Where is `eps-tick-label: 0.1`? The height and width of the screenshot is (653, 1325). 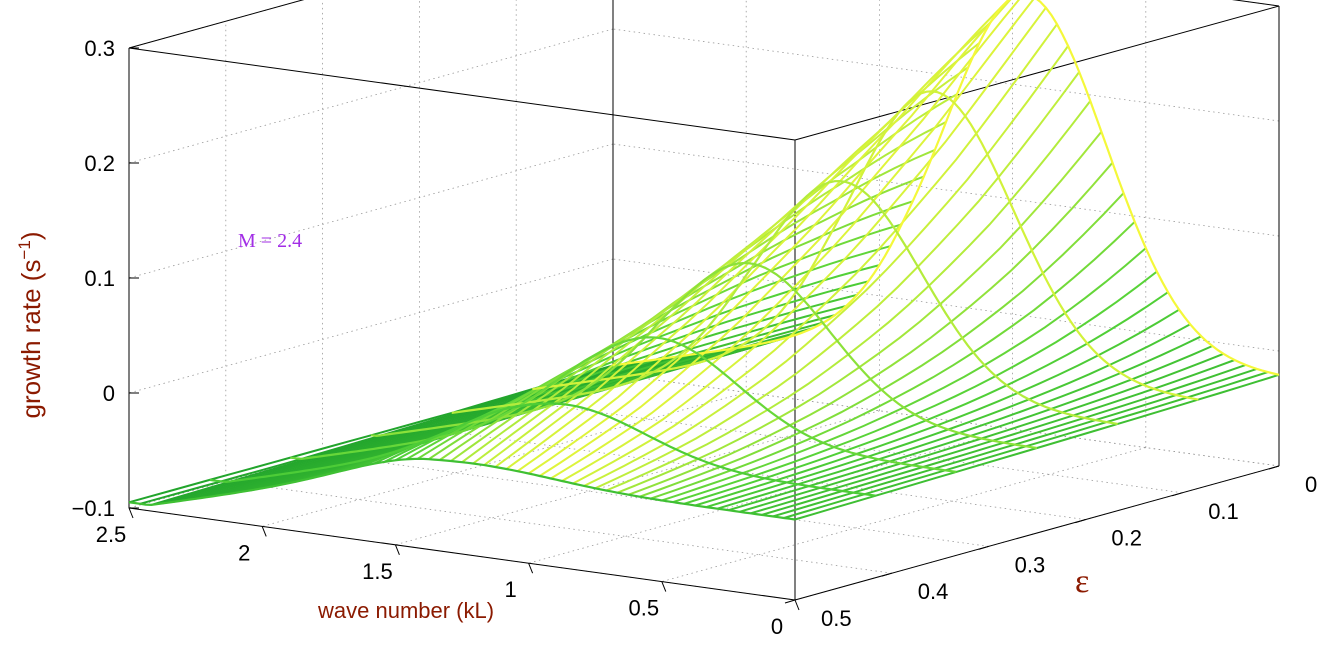 eps-tick-label: 0.1 is located at coordinates (1223, 511).